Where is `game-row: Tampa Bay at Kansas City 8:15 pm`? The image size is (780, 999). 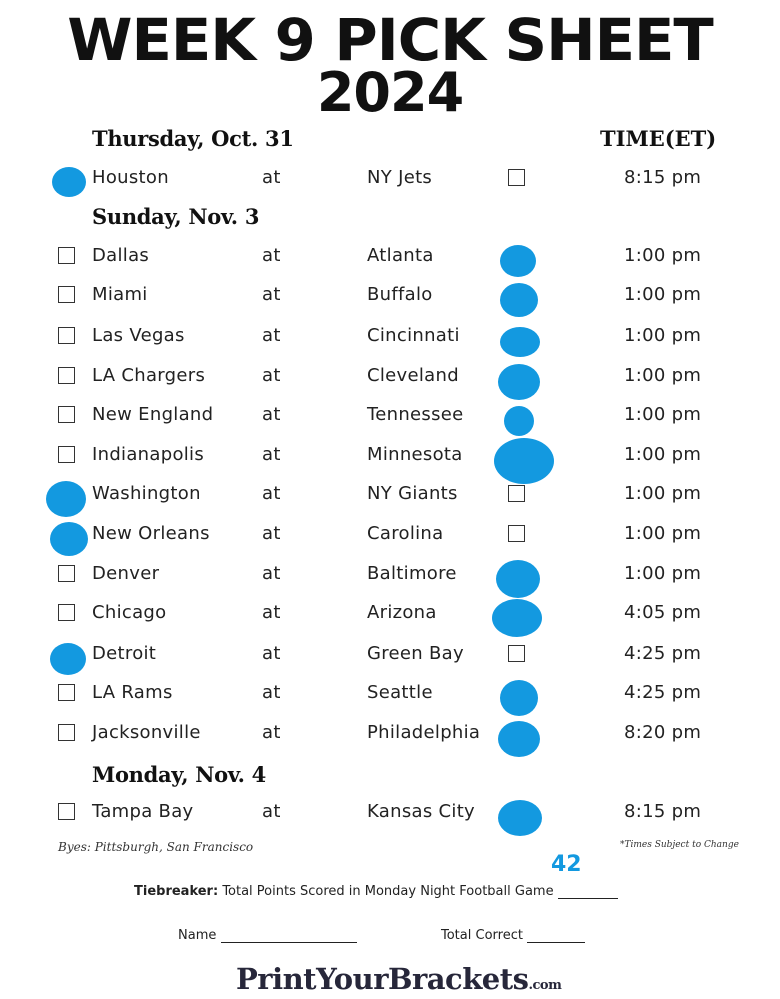
game-row: Tampa Bay at Kansas City 8:15 pm is located at coordinates (390, 815).